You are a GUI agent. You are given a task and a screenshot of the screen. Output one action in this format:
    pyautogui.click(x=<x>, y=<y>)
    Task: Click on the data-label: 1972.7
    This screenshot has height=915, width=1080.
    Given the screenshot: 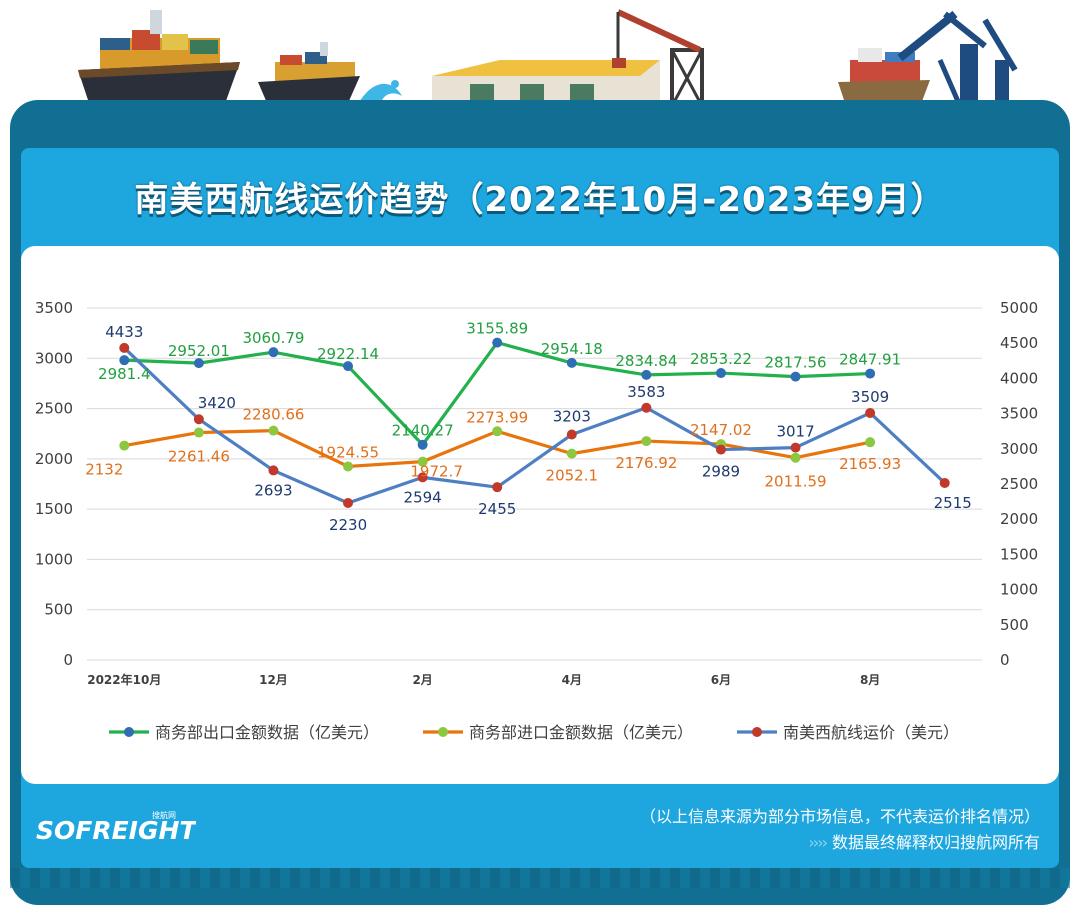 What is the action you would take?
    pyautogui.click(x=436, y=472)
    